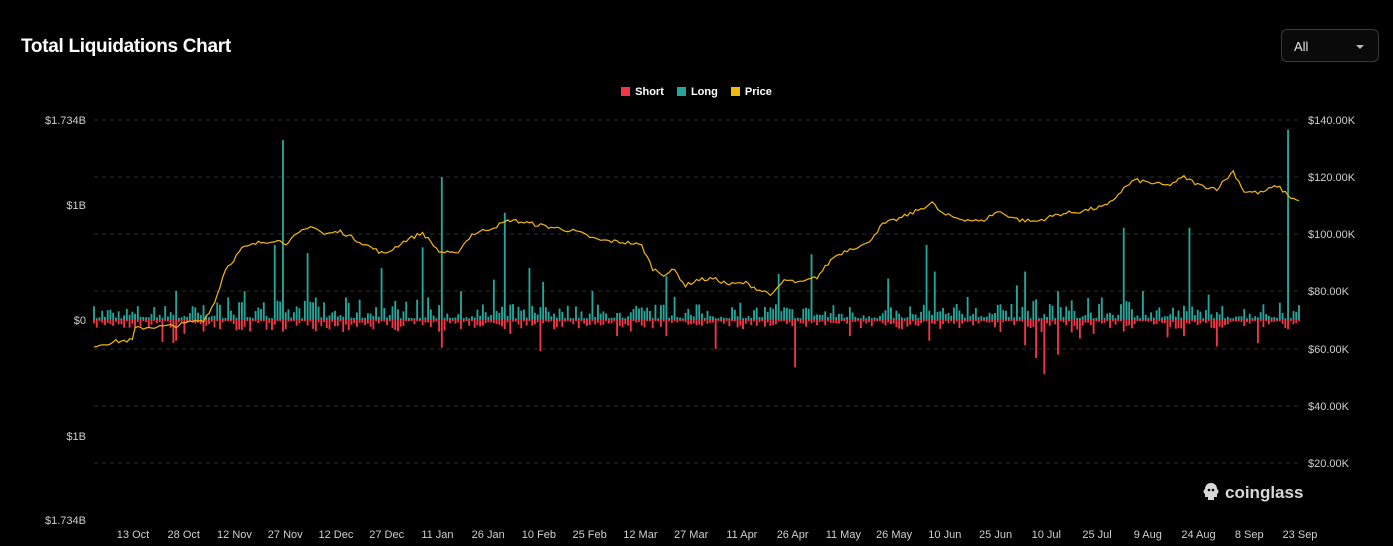  I want to click on legend-item-long: Long, so click(697, 92).